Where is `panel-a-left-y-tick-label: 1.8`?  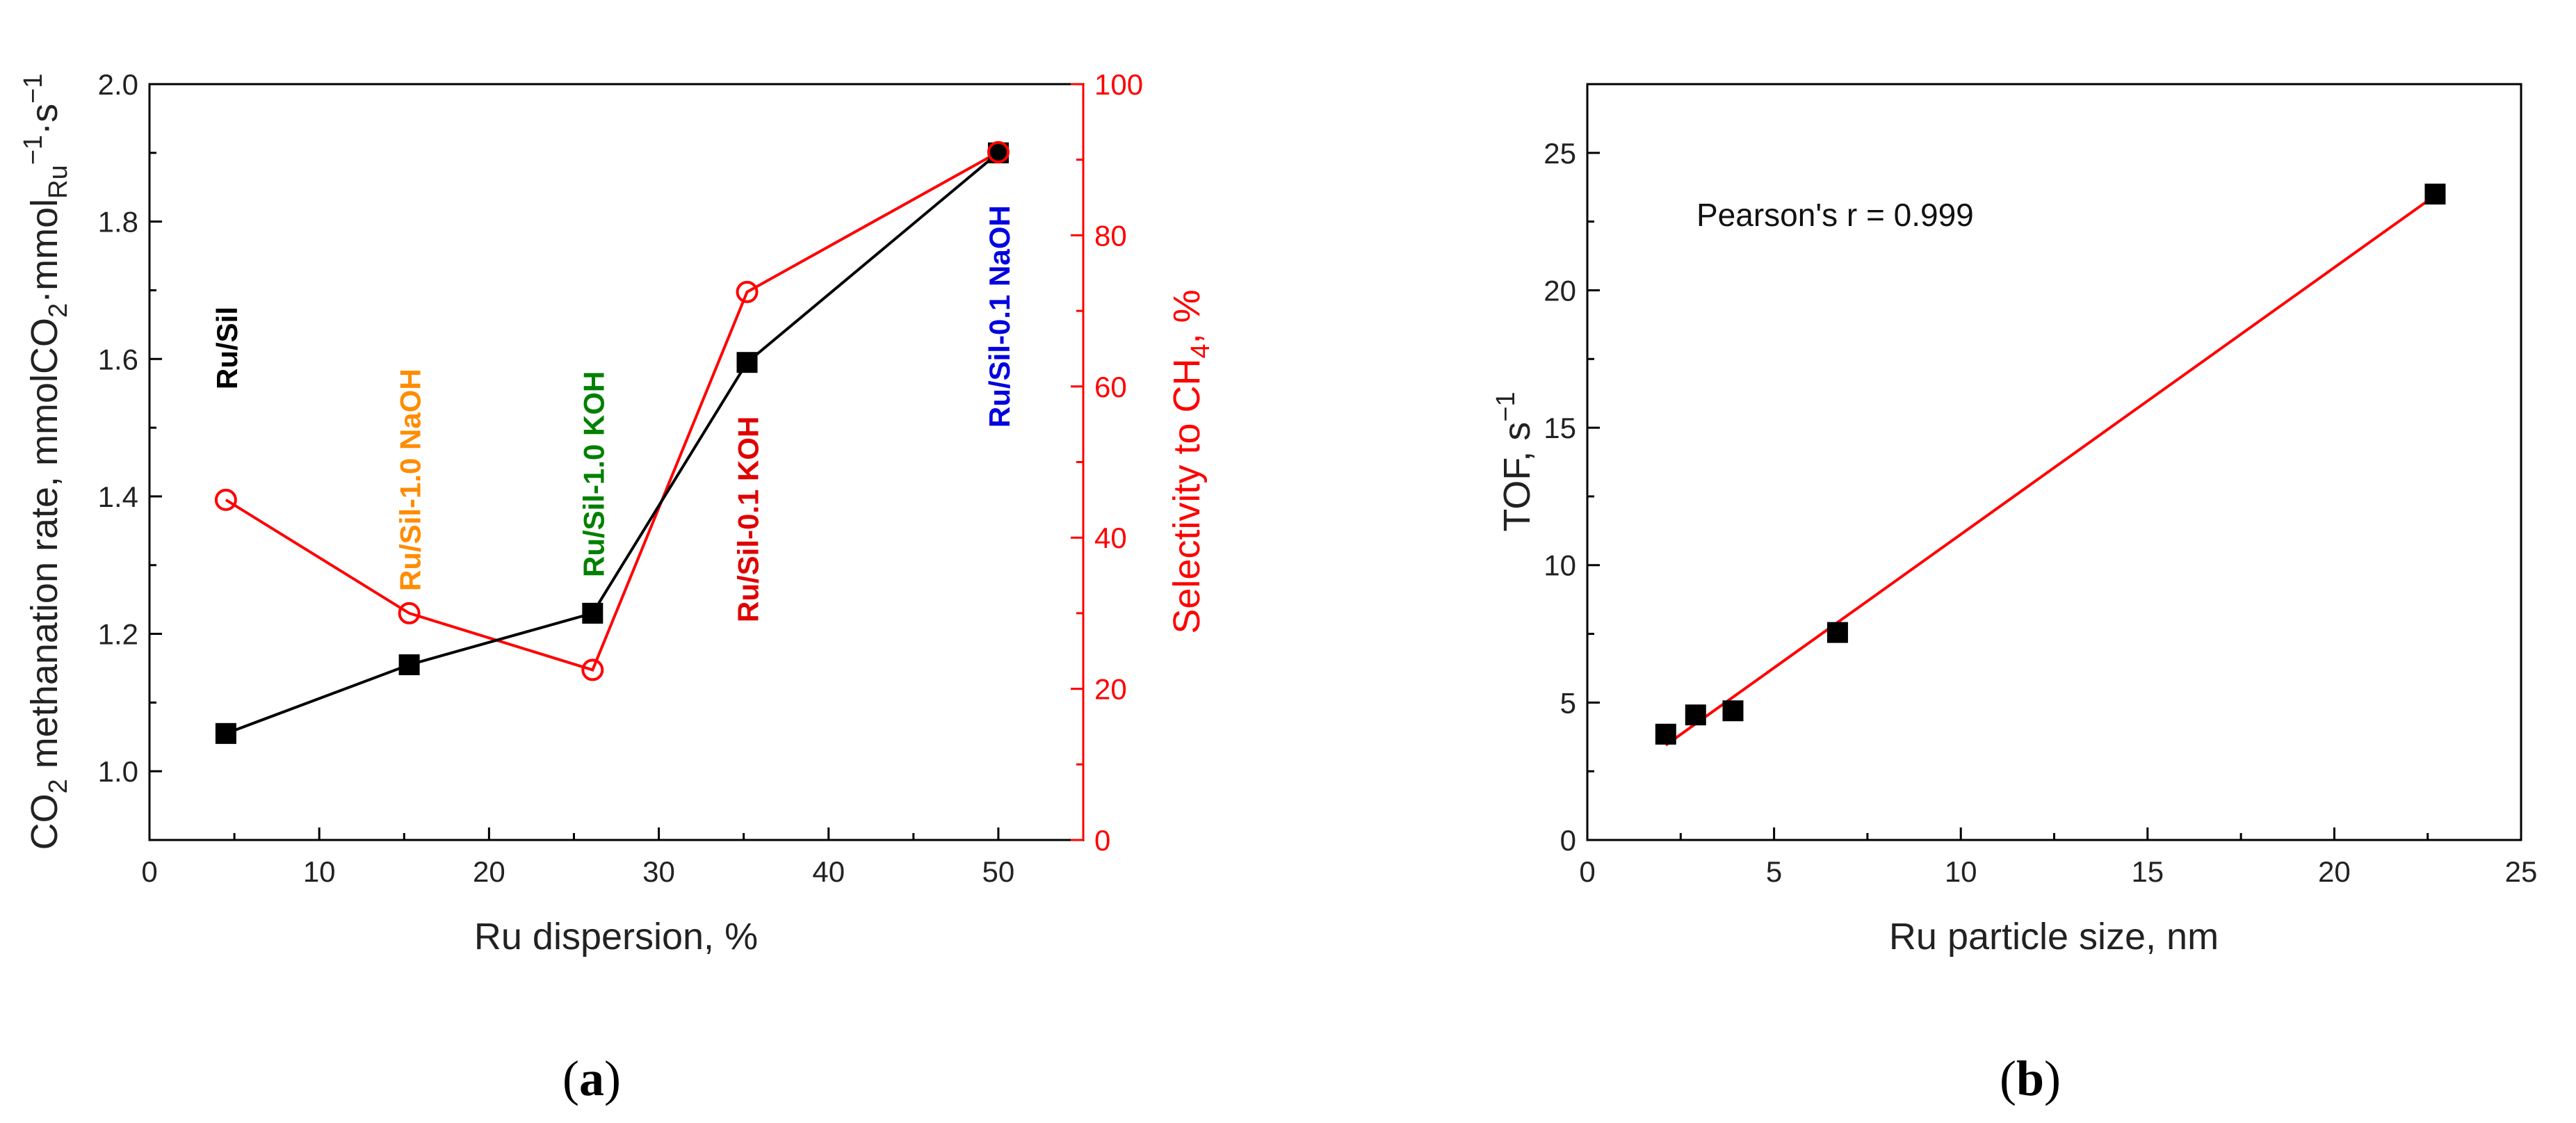
panel-a-left-y-tick-label: 1.8 is located at coordinates (118, 222).